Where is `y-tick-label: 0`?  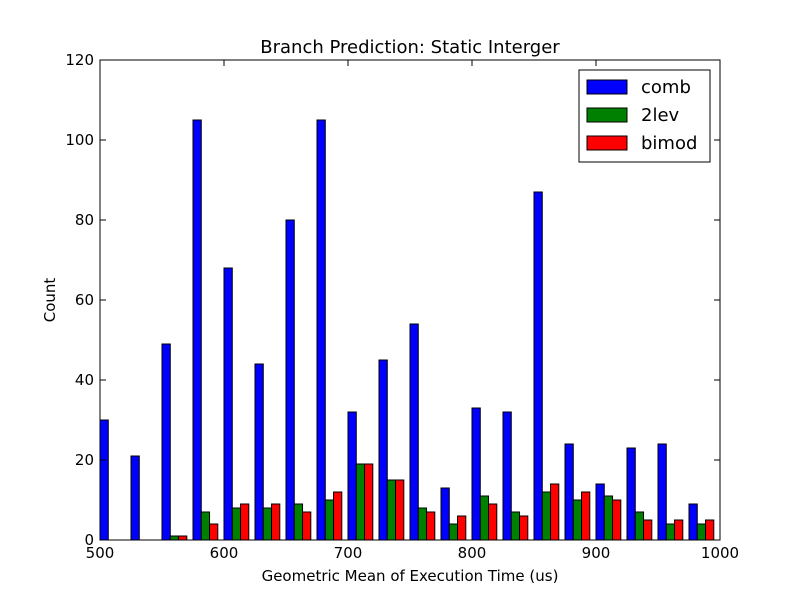
y-tick-label: 0 is located at coordinates (89, 540).